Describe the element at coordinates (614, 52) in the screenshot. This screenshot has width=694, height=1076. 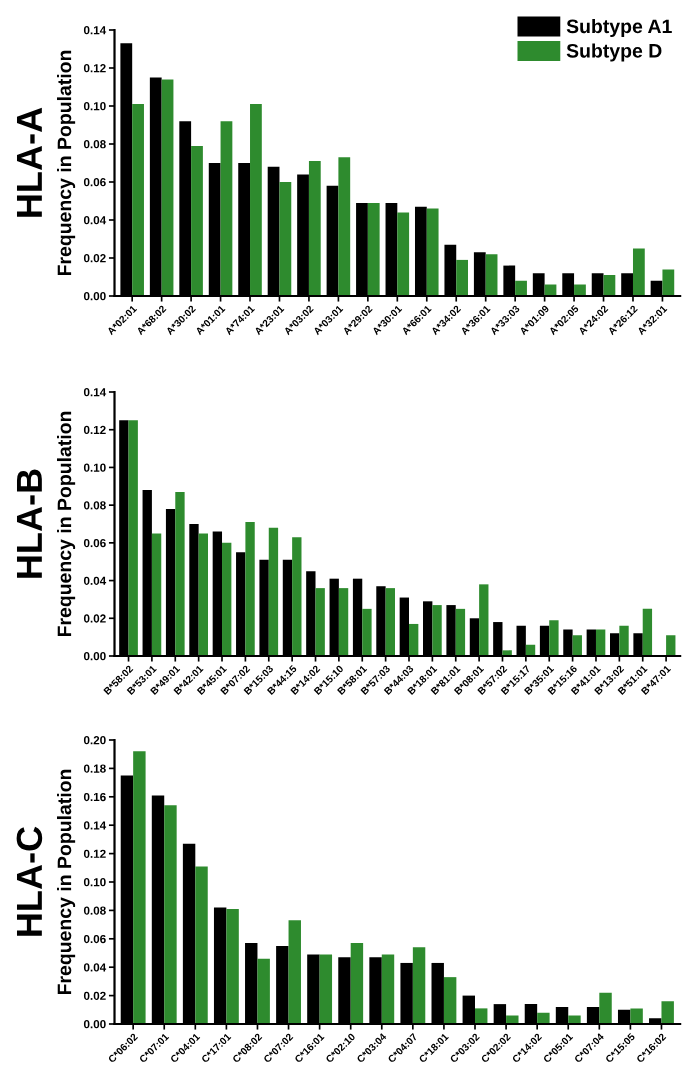
I see `legend-label: Subtype D` at that location.